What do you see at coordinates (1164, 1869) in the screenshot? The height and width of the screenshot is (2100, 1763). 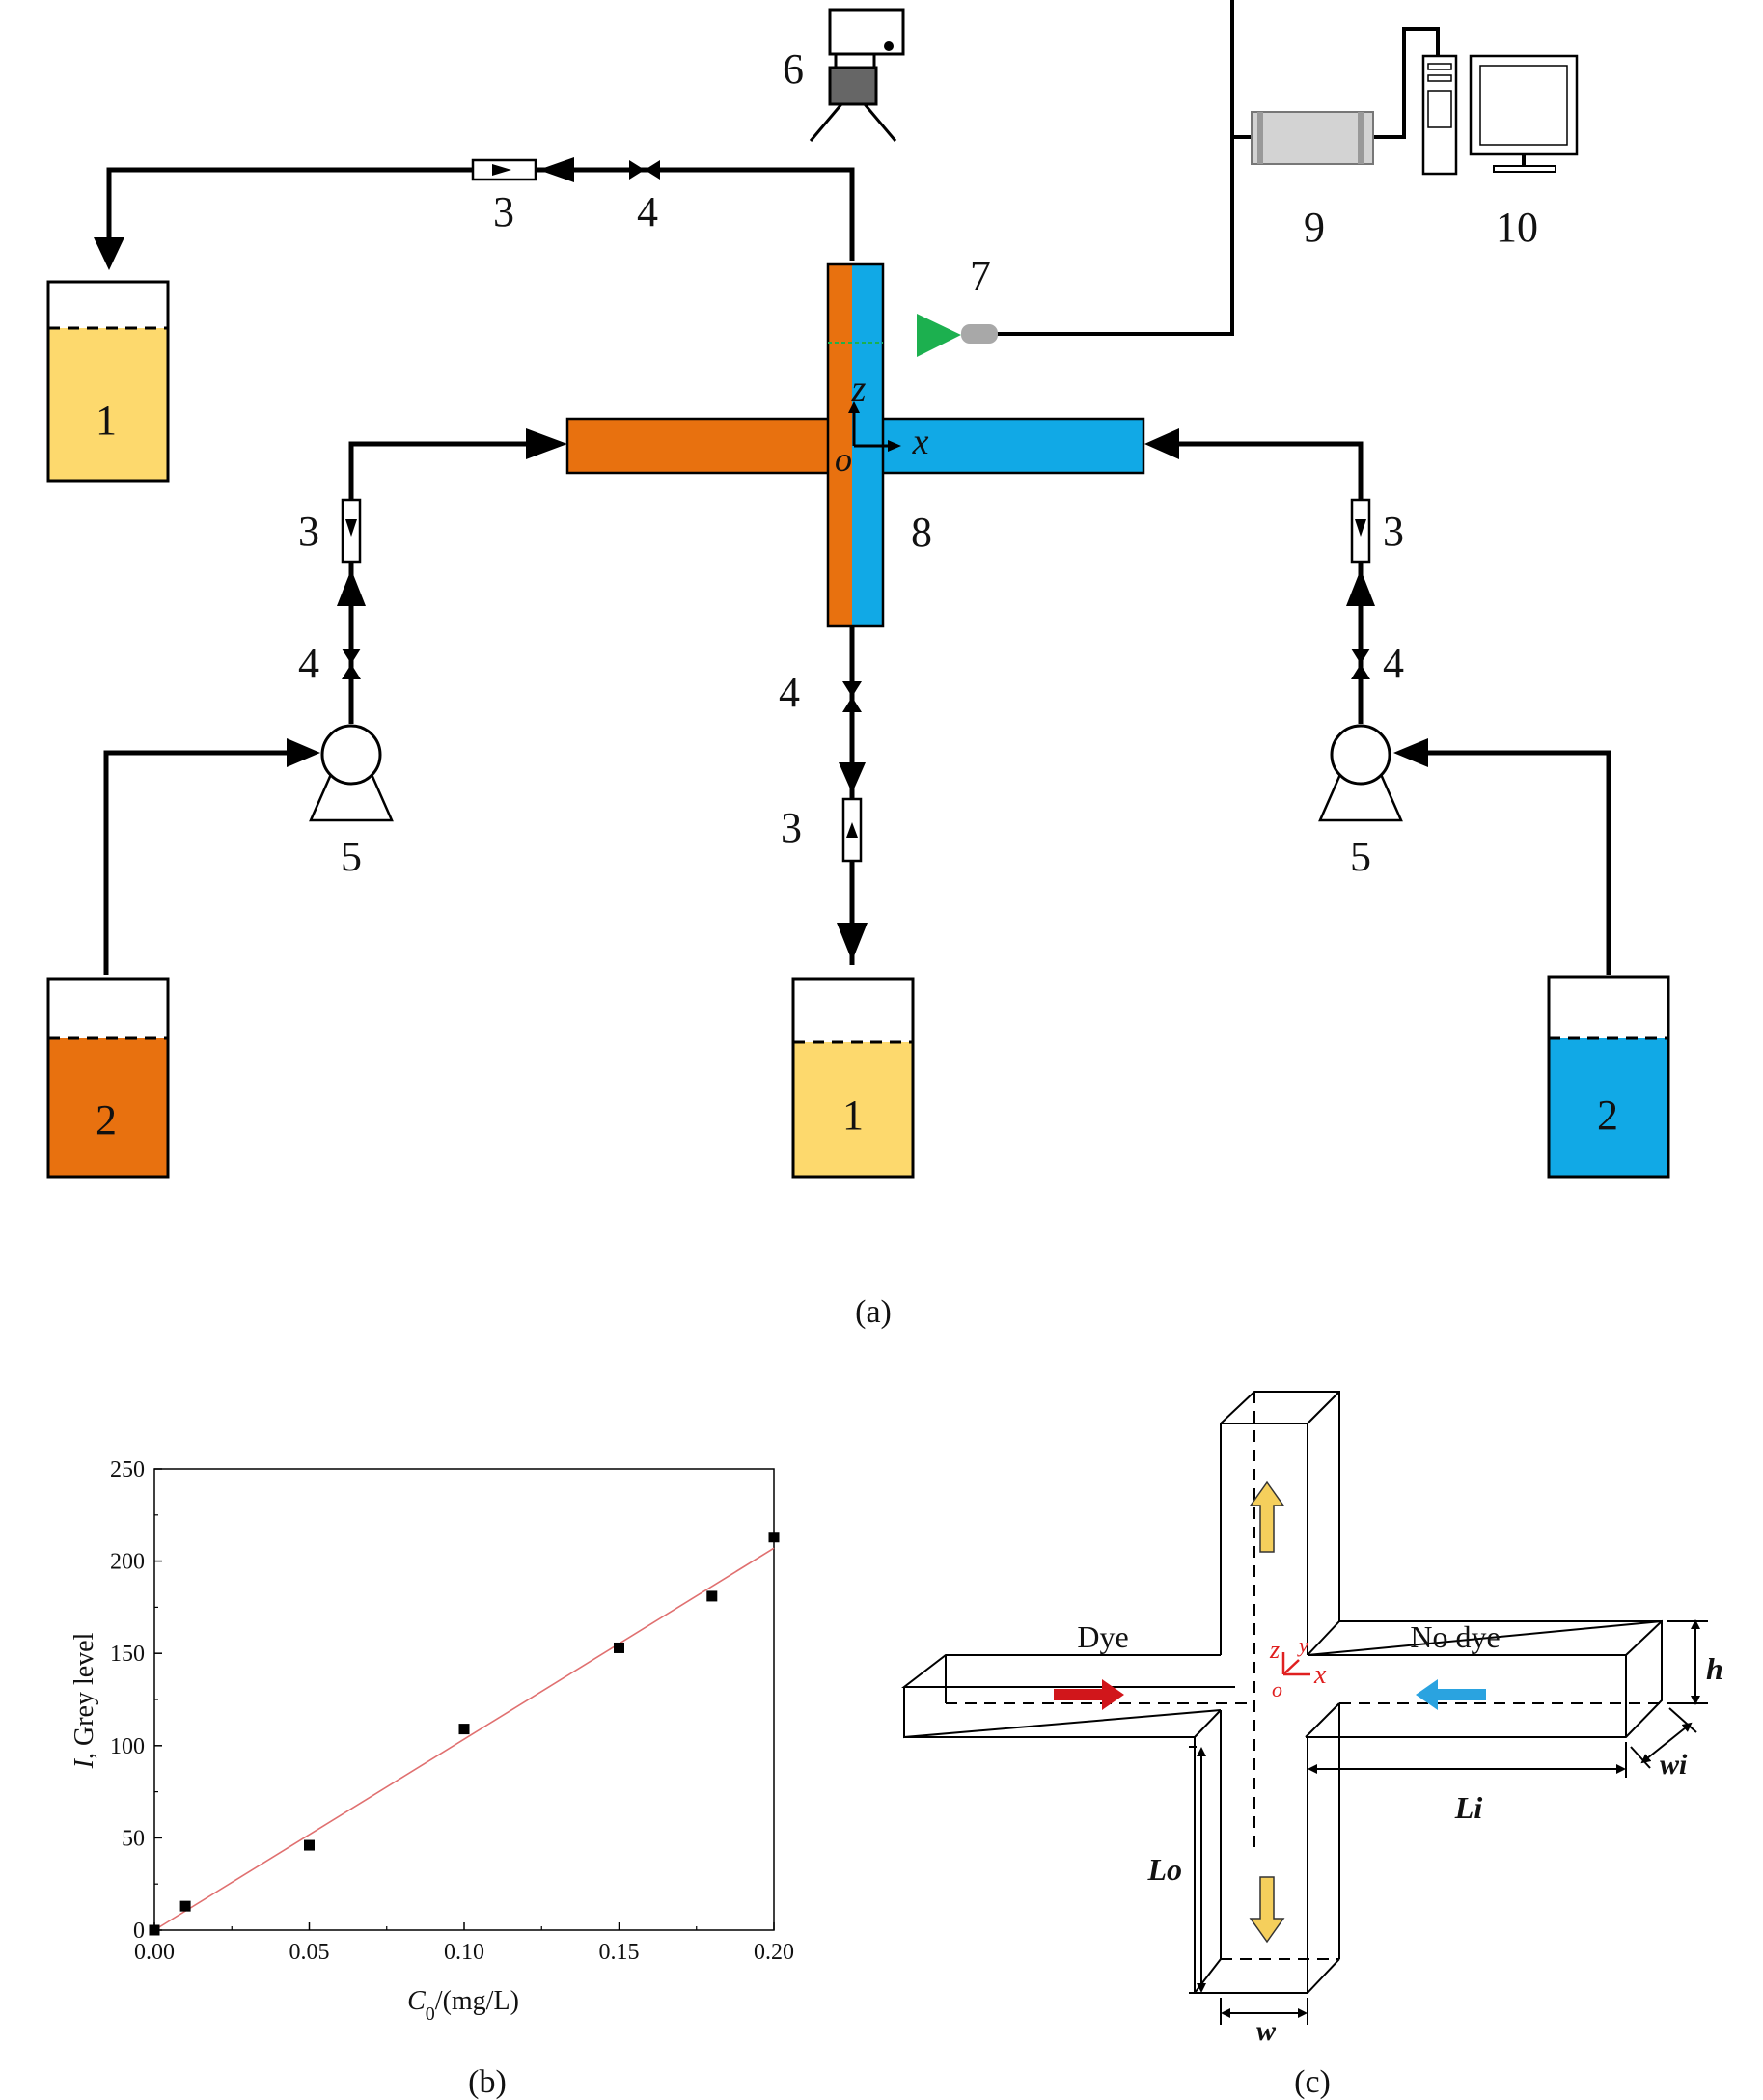 I see `dim-Lo-label: Lo` at bounding box center [1164, 1869].